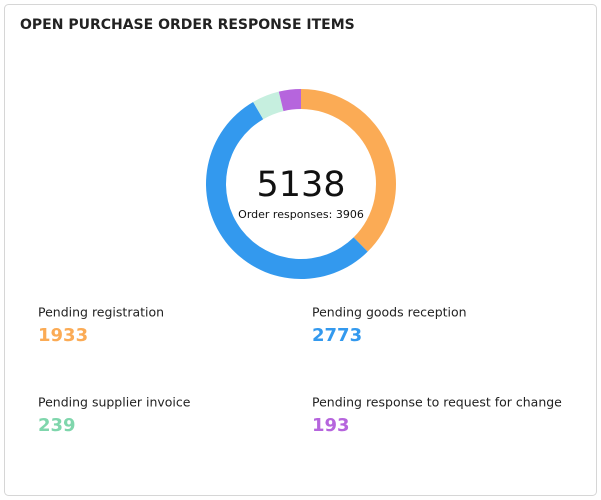 The image size is (601, 500). What do you see at coordinates (389, 312) in the screenshot?
I see `legend-label: Pending goods reception` at bounding box center [389, 312].